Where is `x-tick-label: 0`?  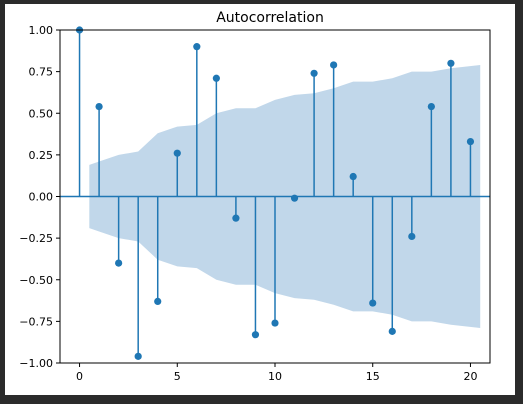
x-tick-label: 0 is located at coordinates (79, 376).